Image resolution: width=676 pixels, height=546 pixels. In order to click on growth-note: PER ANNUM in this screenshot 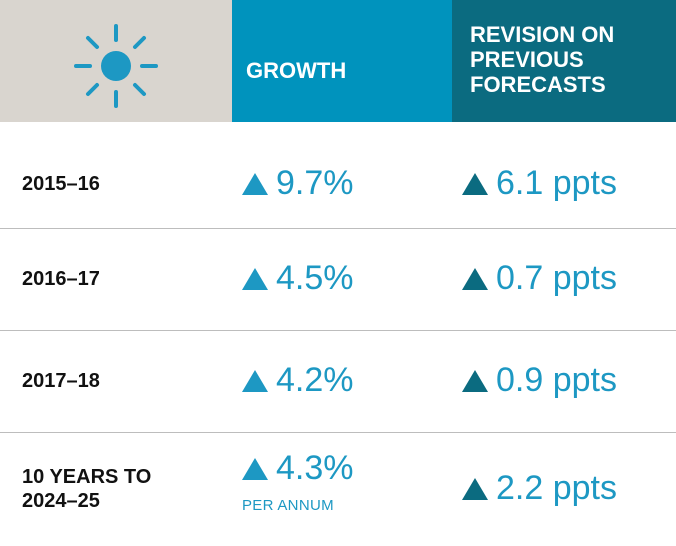, I will do `click(288, 505)`.